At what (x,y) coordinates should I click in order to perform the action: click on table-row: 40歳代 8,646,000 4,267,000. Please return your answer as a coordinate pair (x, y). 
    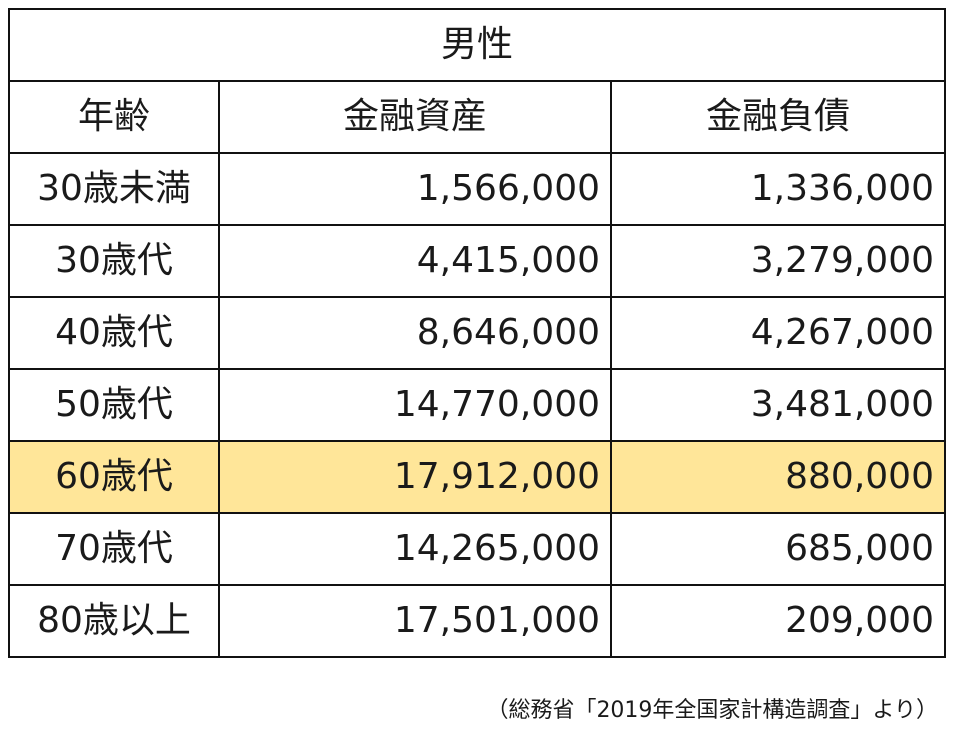
    Looking at the image, I should click on (477, 333).